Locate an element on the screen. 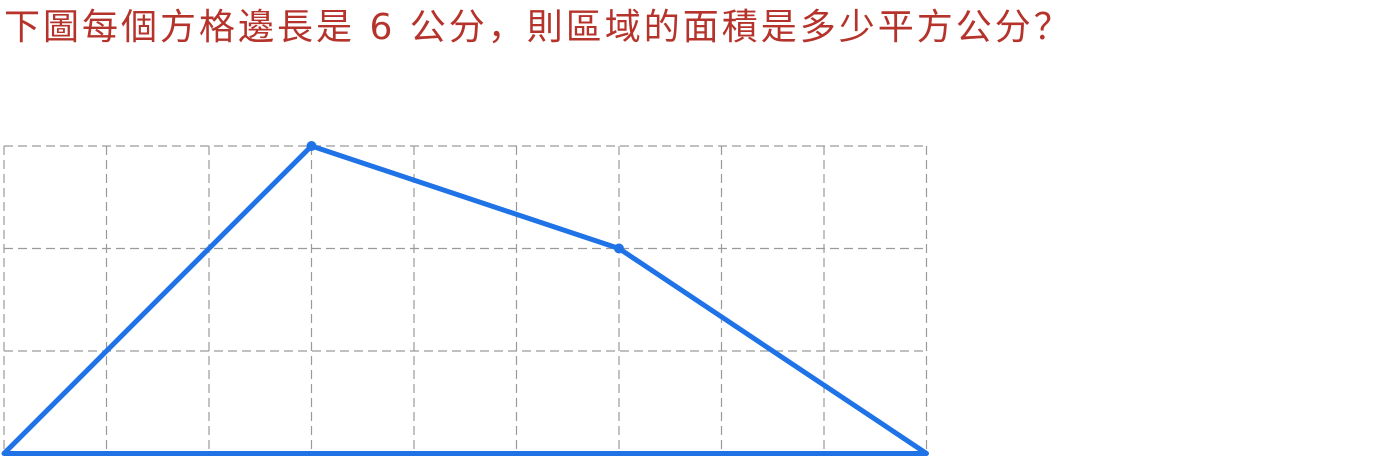  question-text: 下圖每個方格邊長是 6 公分，則區域的面積是多少平方公分？ is located at coordinates (538, 27).